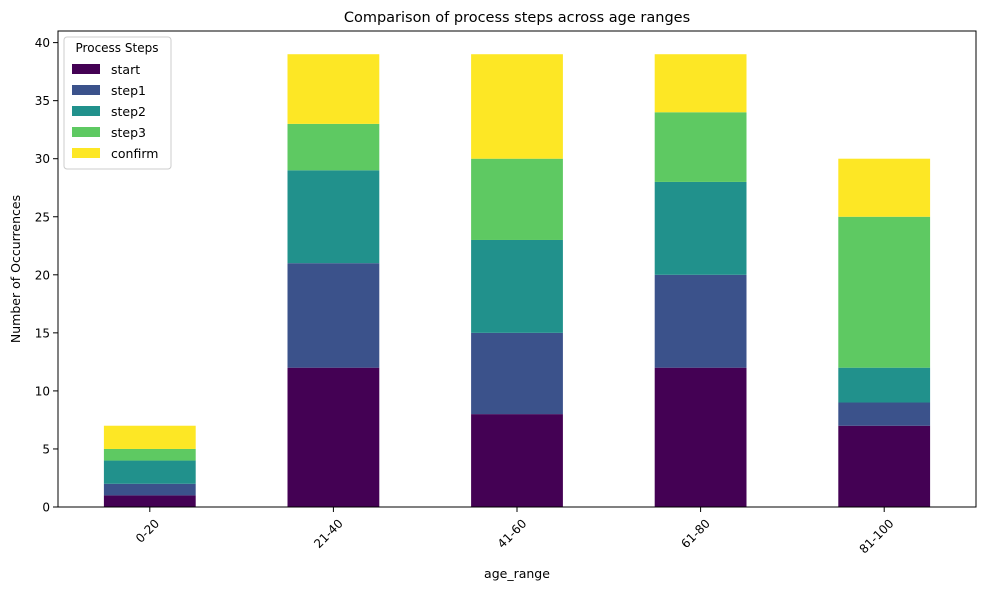 The image size is (989, 590). What do you see at coordinates (333, 437) in the screenshot?
I see `bar-21-40-start` at bounding box center [333, 437].